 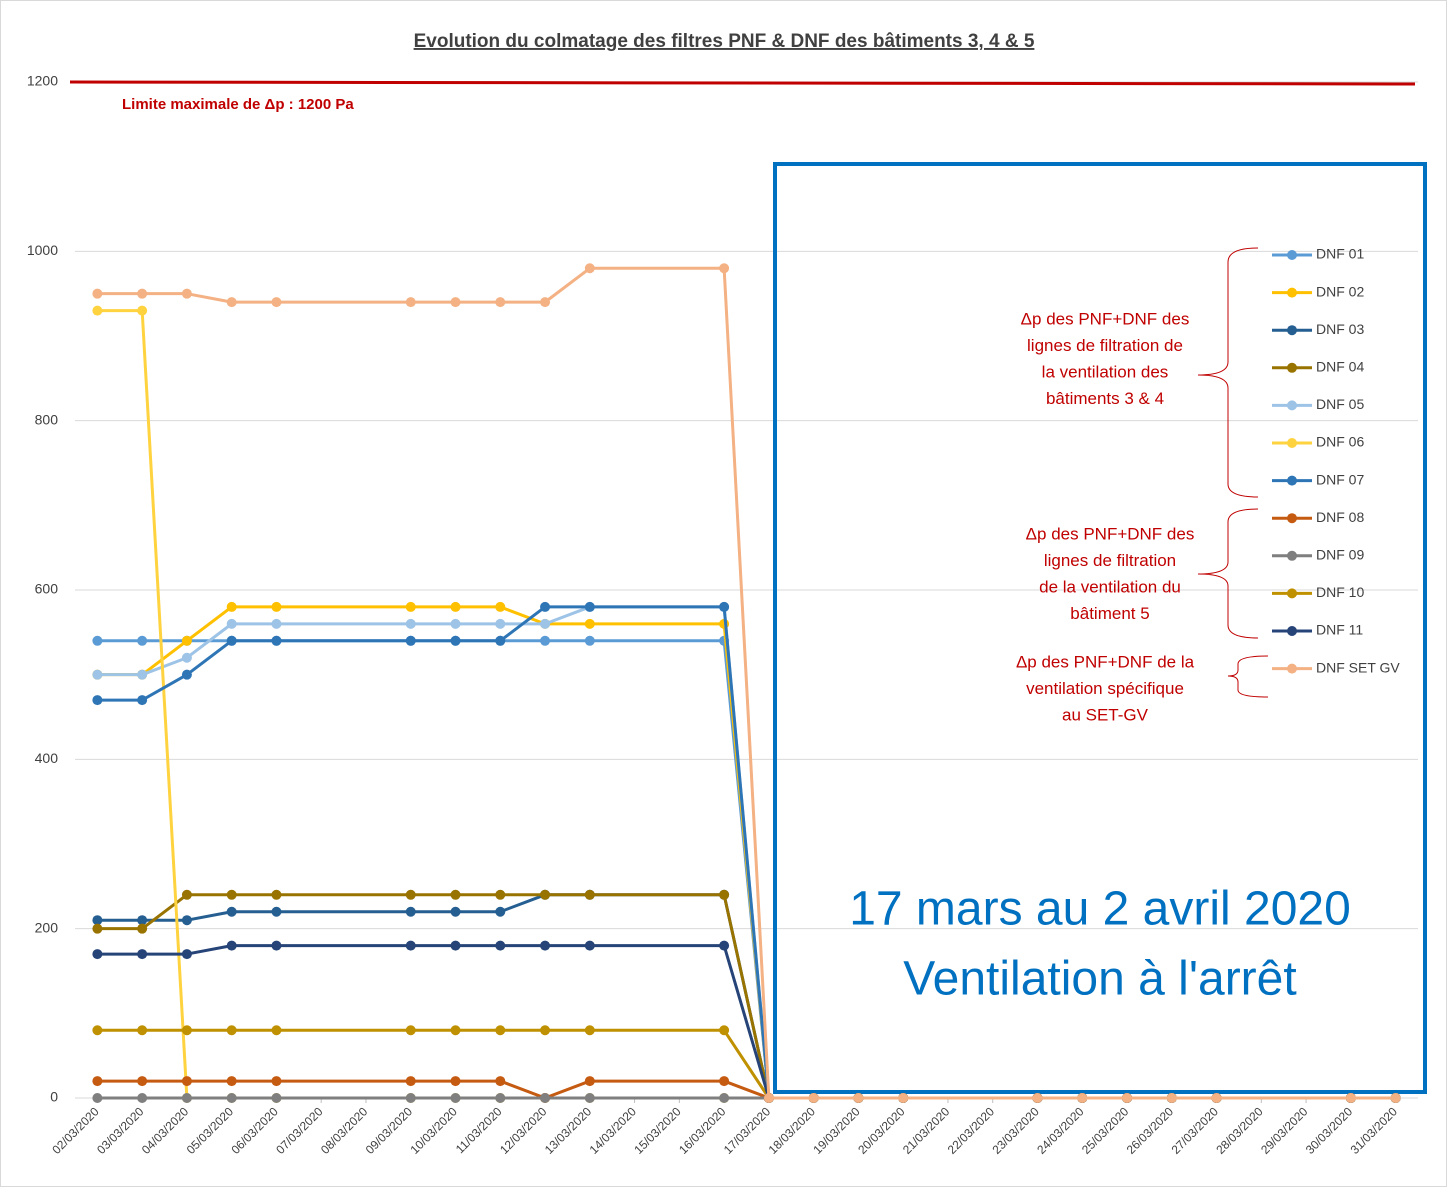 I want to click on legend-label: DNF 11, so click(x=1339, y=630).